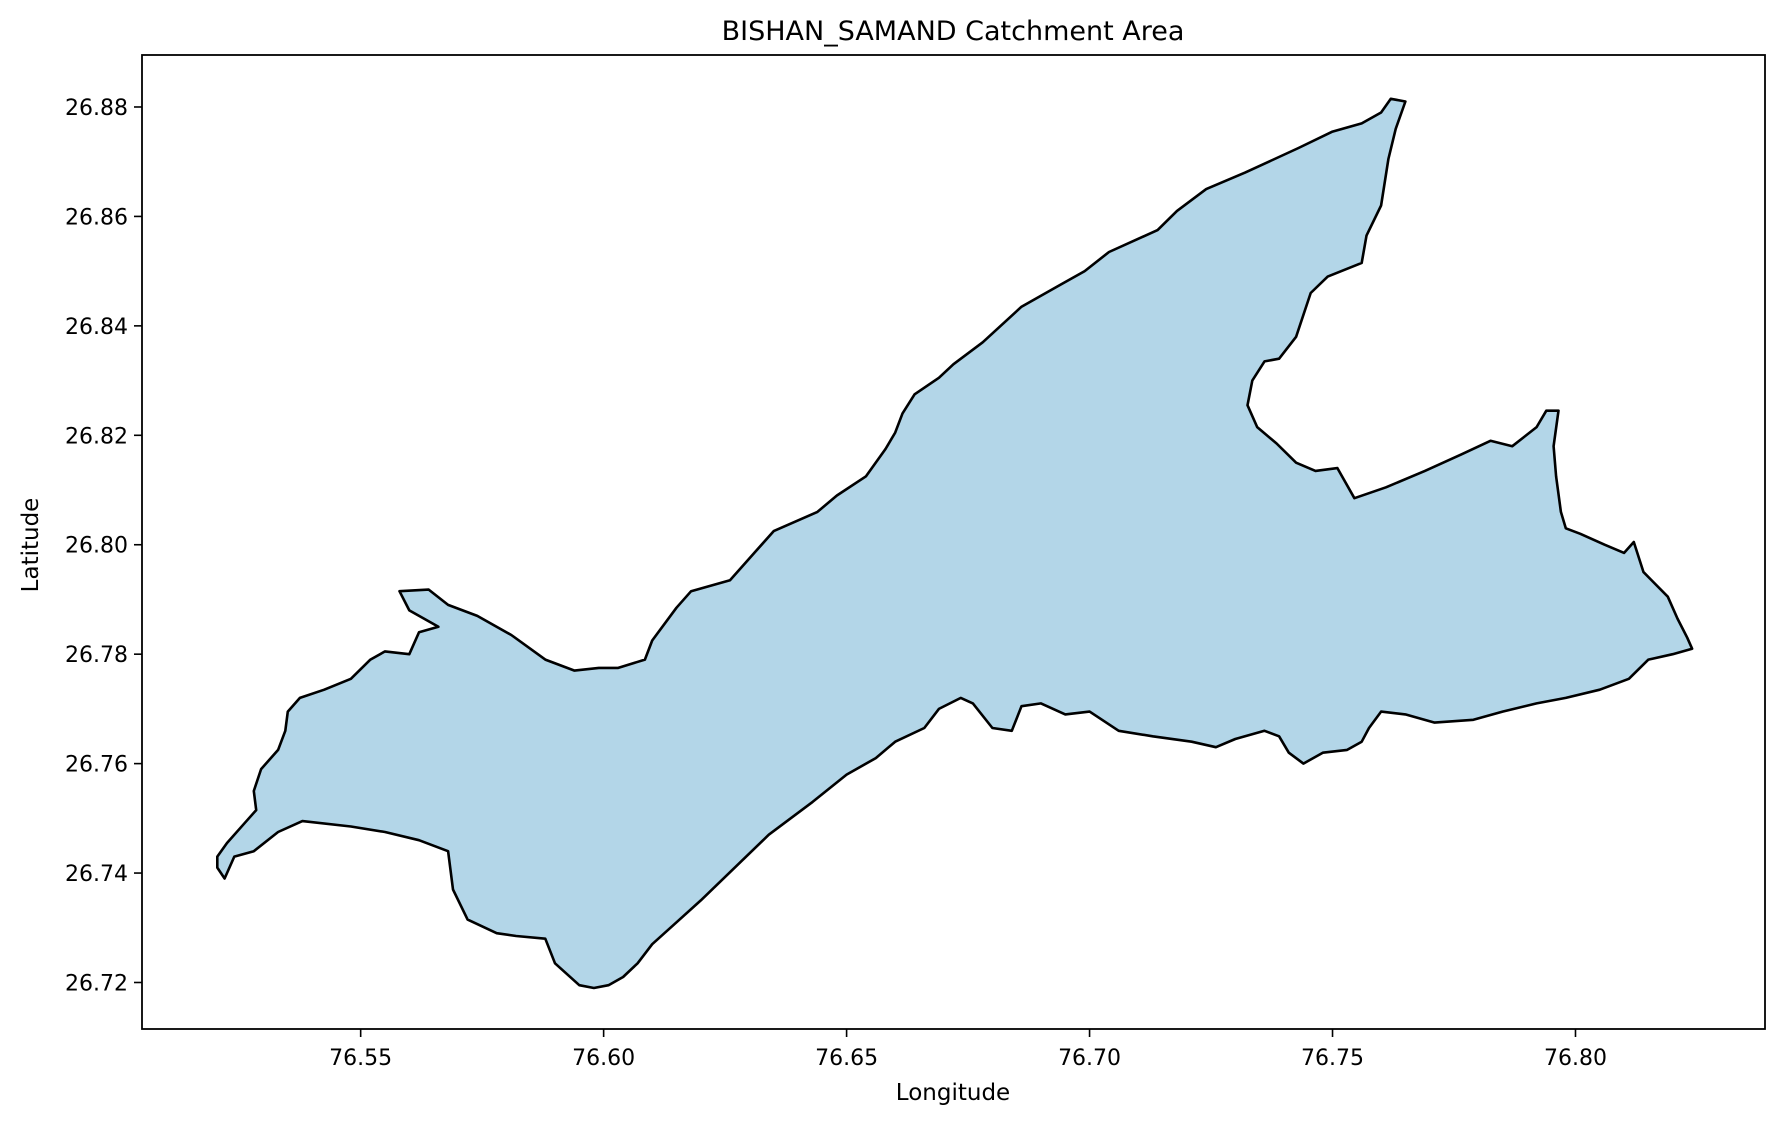 This screenshot has width=1781, height=1122. Describe the element at coordinates (968, 1050) in the screenshot. I see `x-axis-ticks: 76.55 76.60 76.65 76.70 76.75 76.80` at that location.